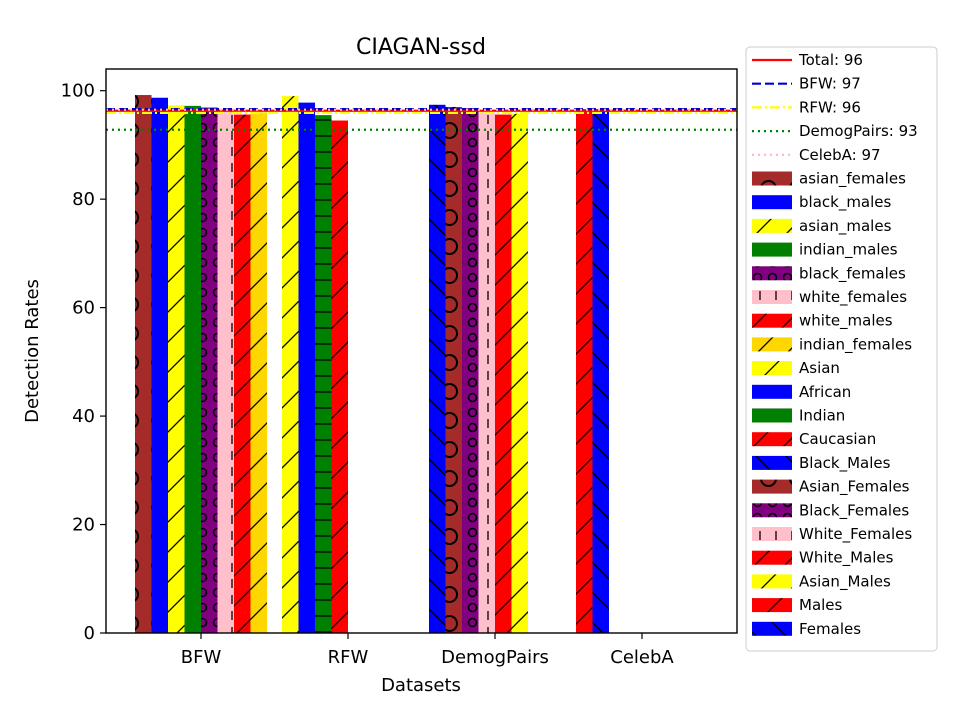  What do you see at coordinates (209, 370) in the screenshot?
I see `bar-bfw-black-females` at bounding box center [209, 370].